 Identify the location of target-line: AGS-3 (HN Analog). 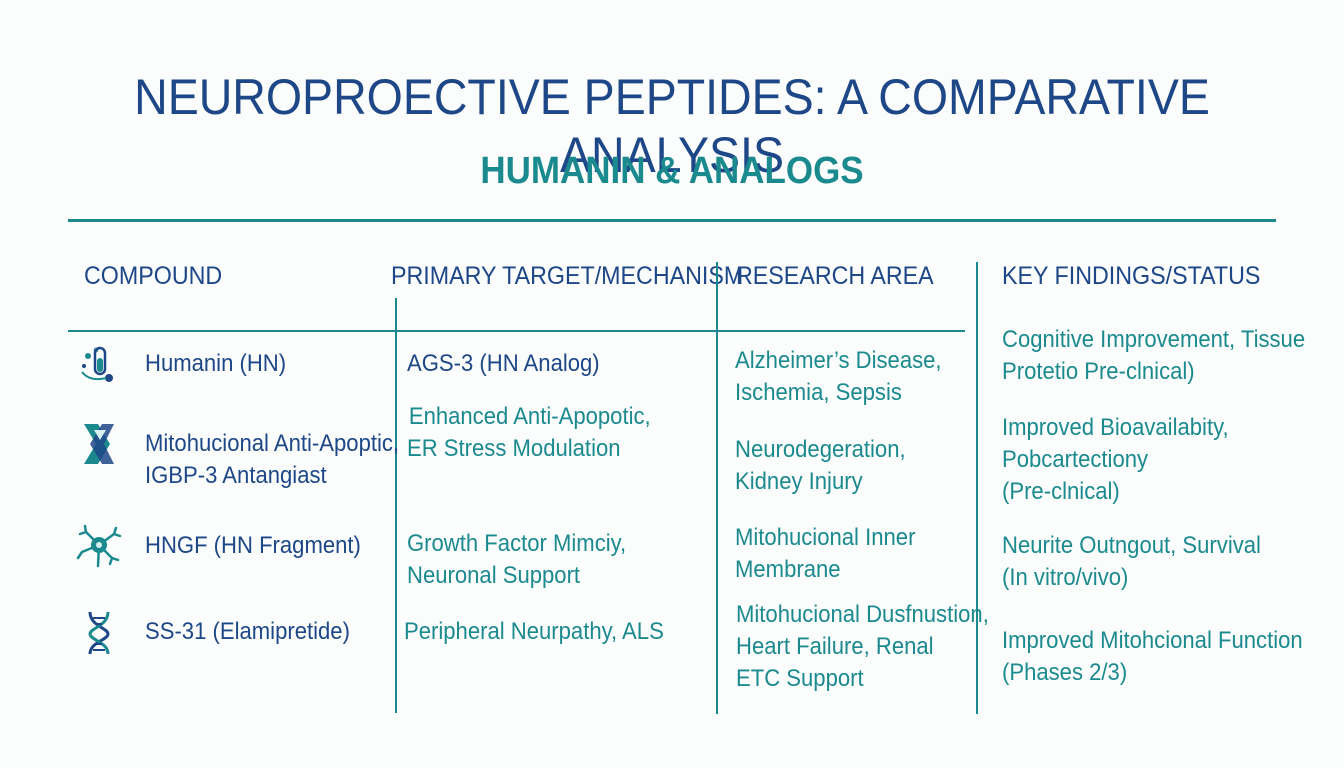
(503, 363).